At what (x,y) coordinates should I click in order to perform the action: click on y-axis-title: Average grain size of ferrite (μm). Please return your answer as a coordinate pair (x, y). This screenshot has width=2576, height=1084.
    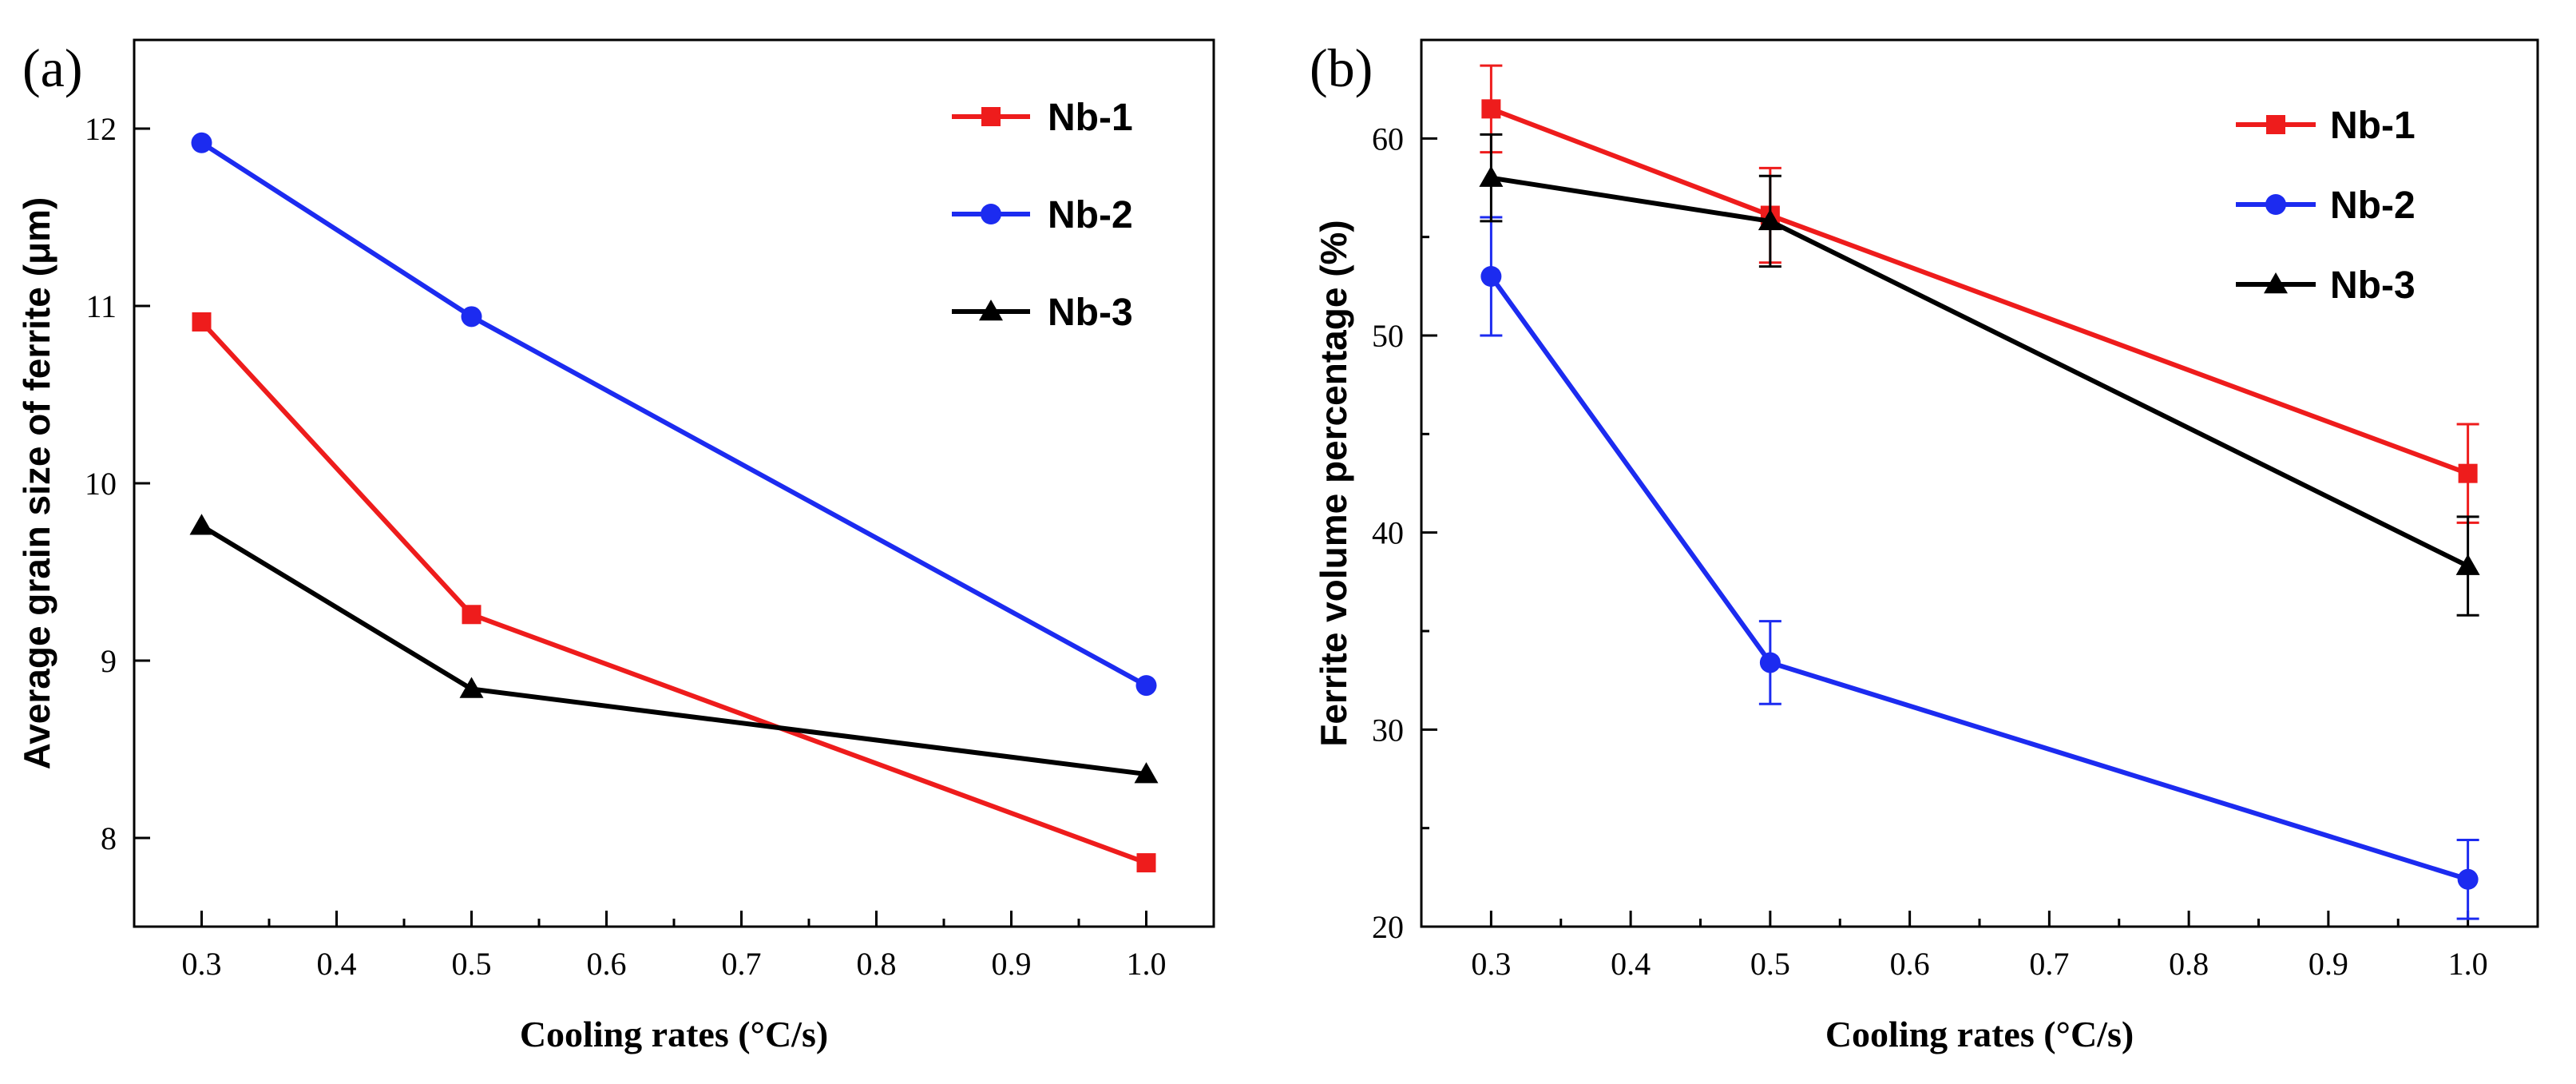
    Looking at the image, I should click on (36, 484).